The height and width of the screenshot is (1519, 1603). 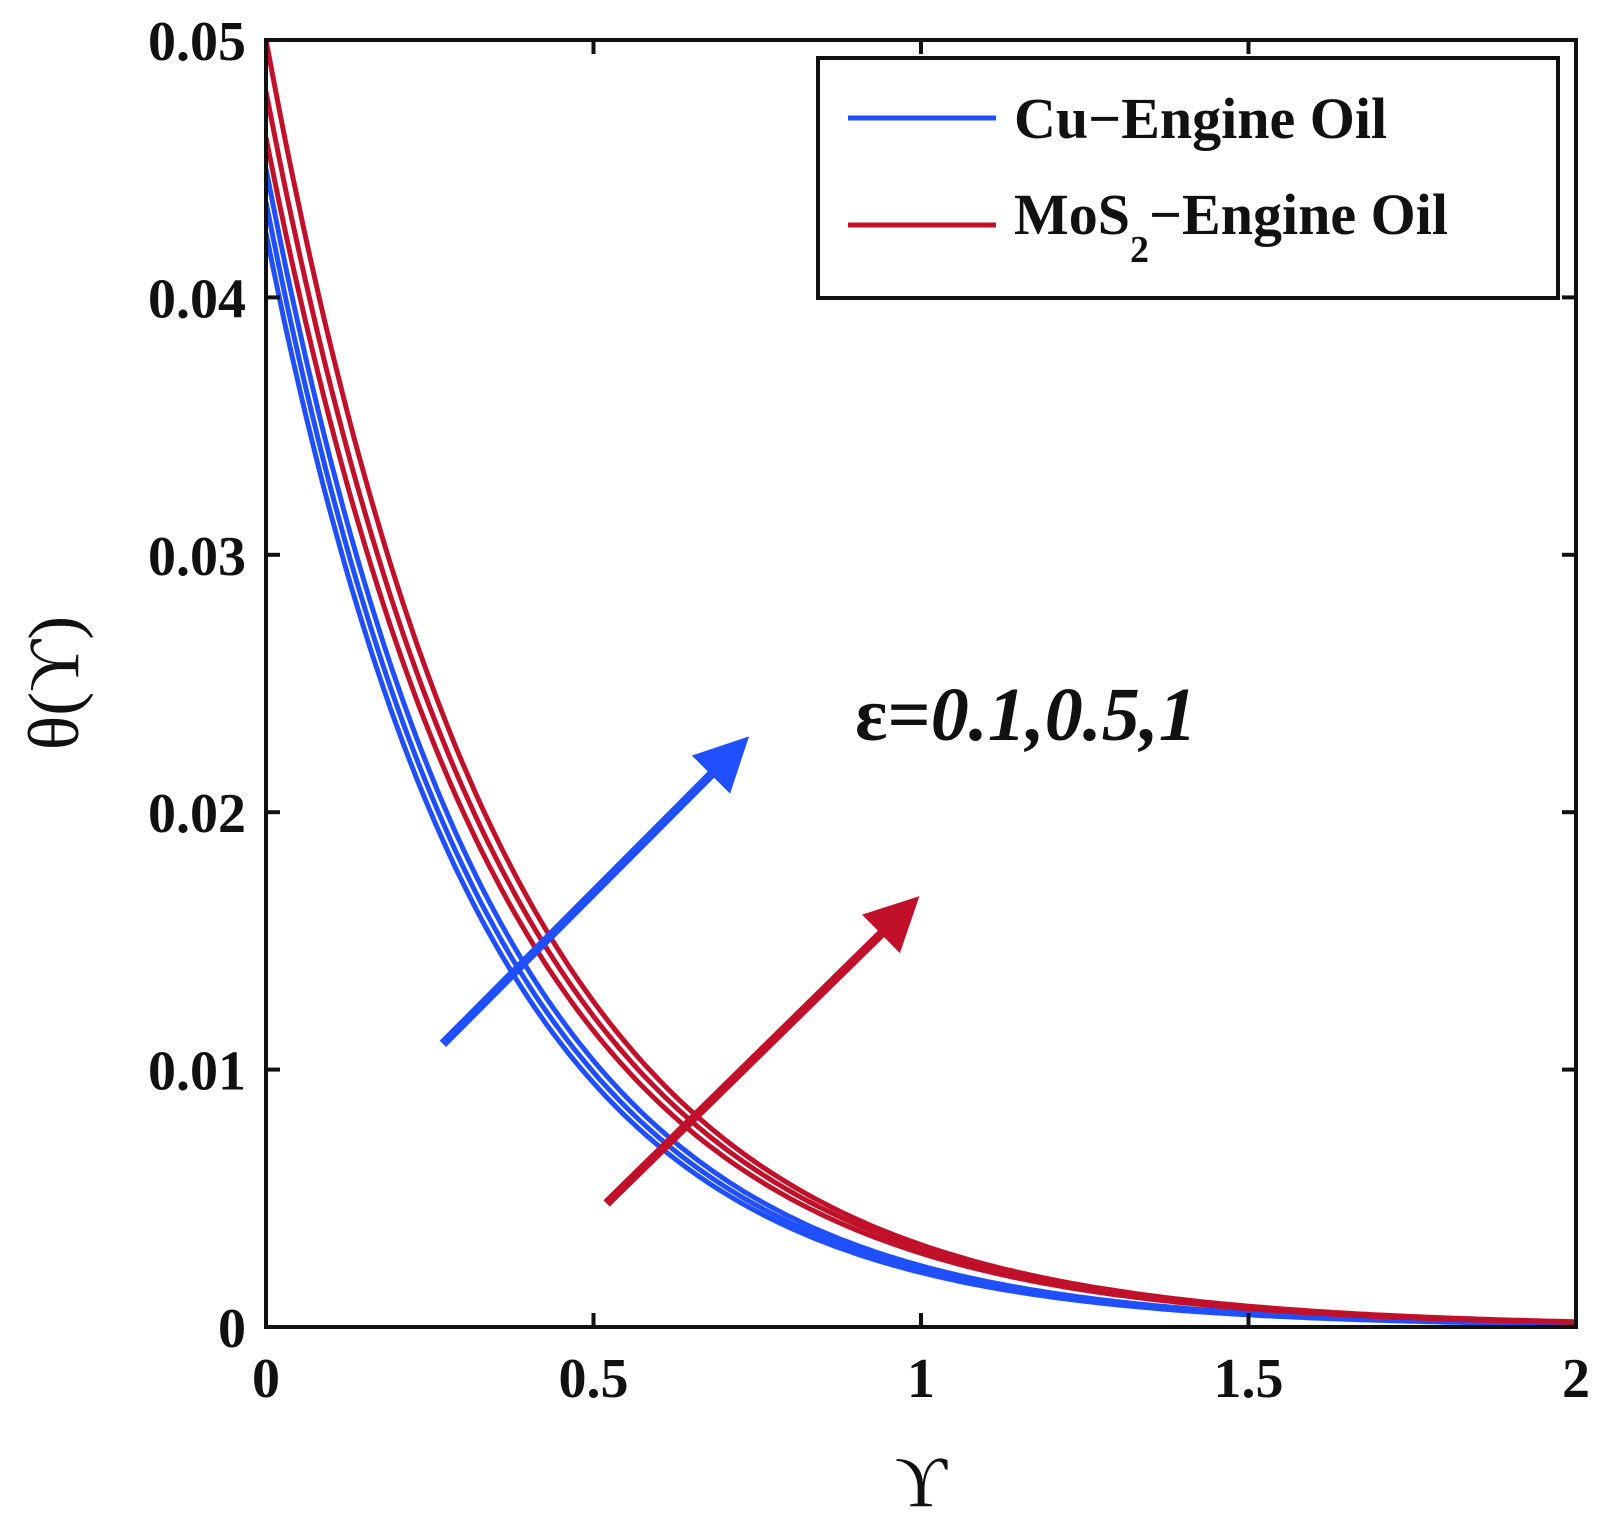 I want to click on x-tick-label: 0, so click(x=266, y=1379).